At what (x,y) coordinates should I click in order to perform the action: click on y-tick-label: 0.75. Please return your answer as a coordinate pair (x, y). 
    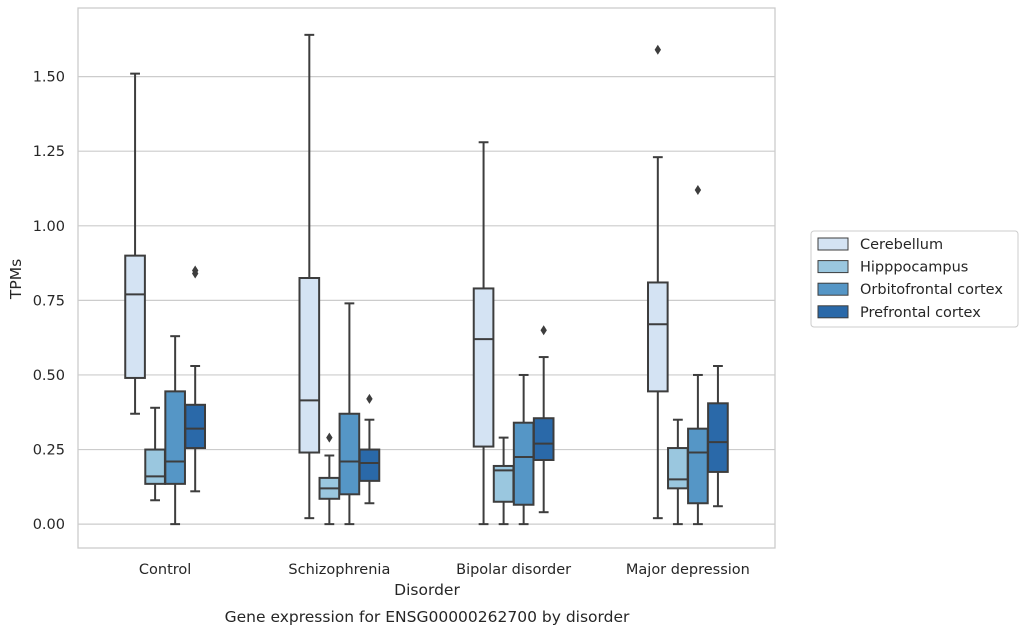
    Looking at the image, I should click on (49, 301).